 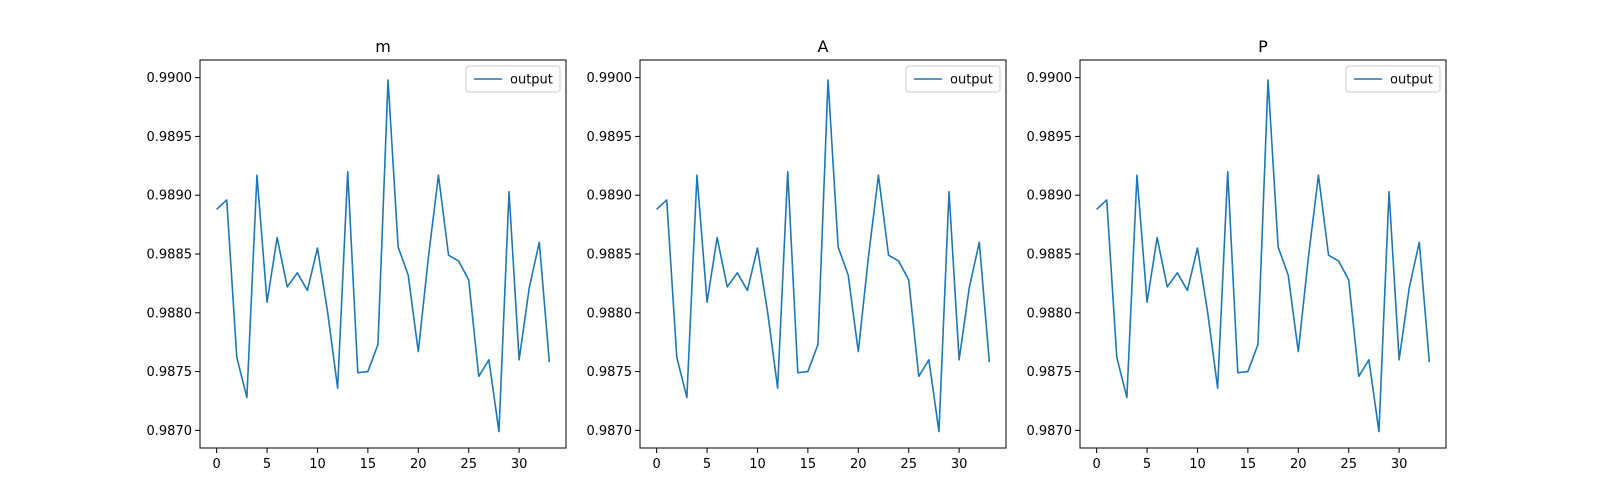 I want to click on chart-title: m, so click(x=383, y=46).